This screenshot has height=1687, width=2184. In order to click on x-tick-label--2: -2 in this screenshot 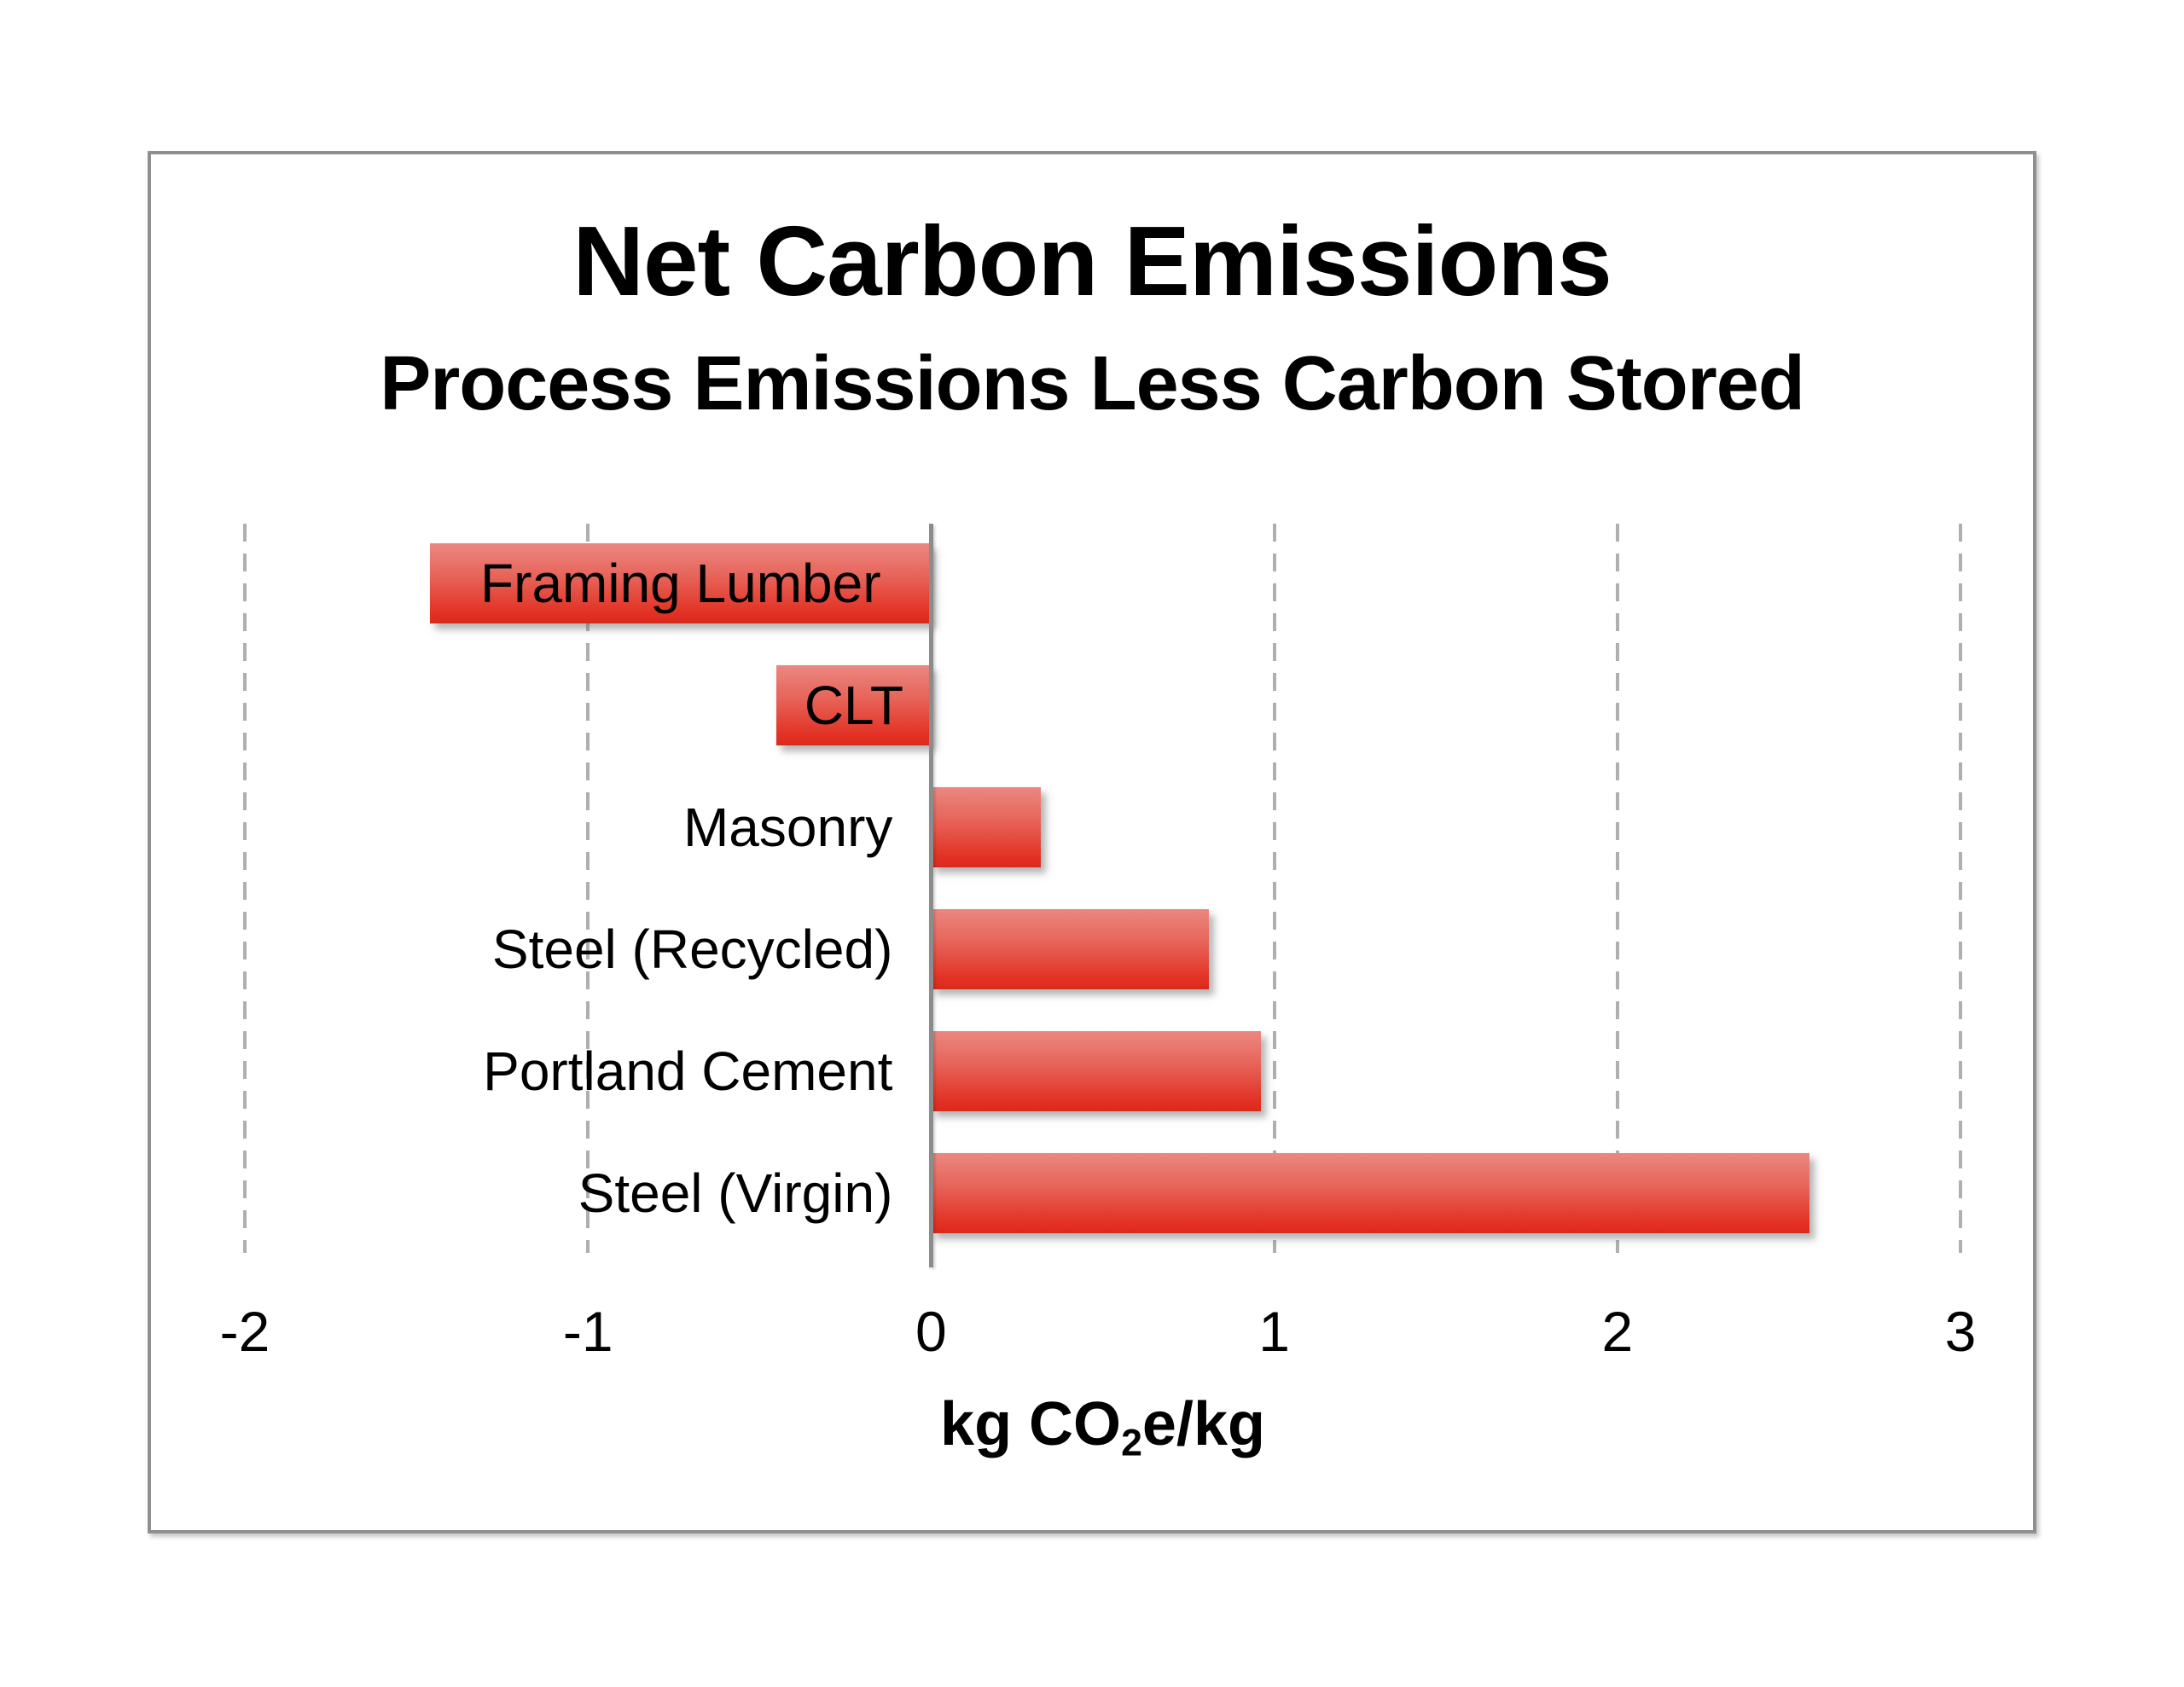, I will do `click(244, 1332)`.